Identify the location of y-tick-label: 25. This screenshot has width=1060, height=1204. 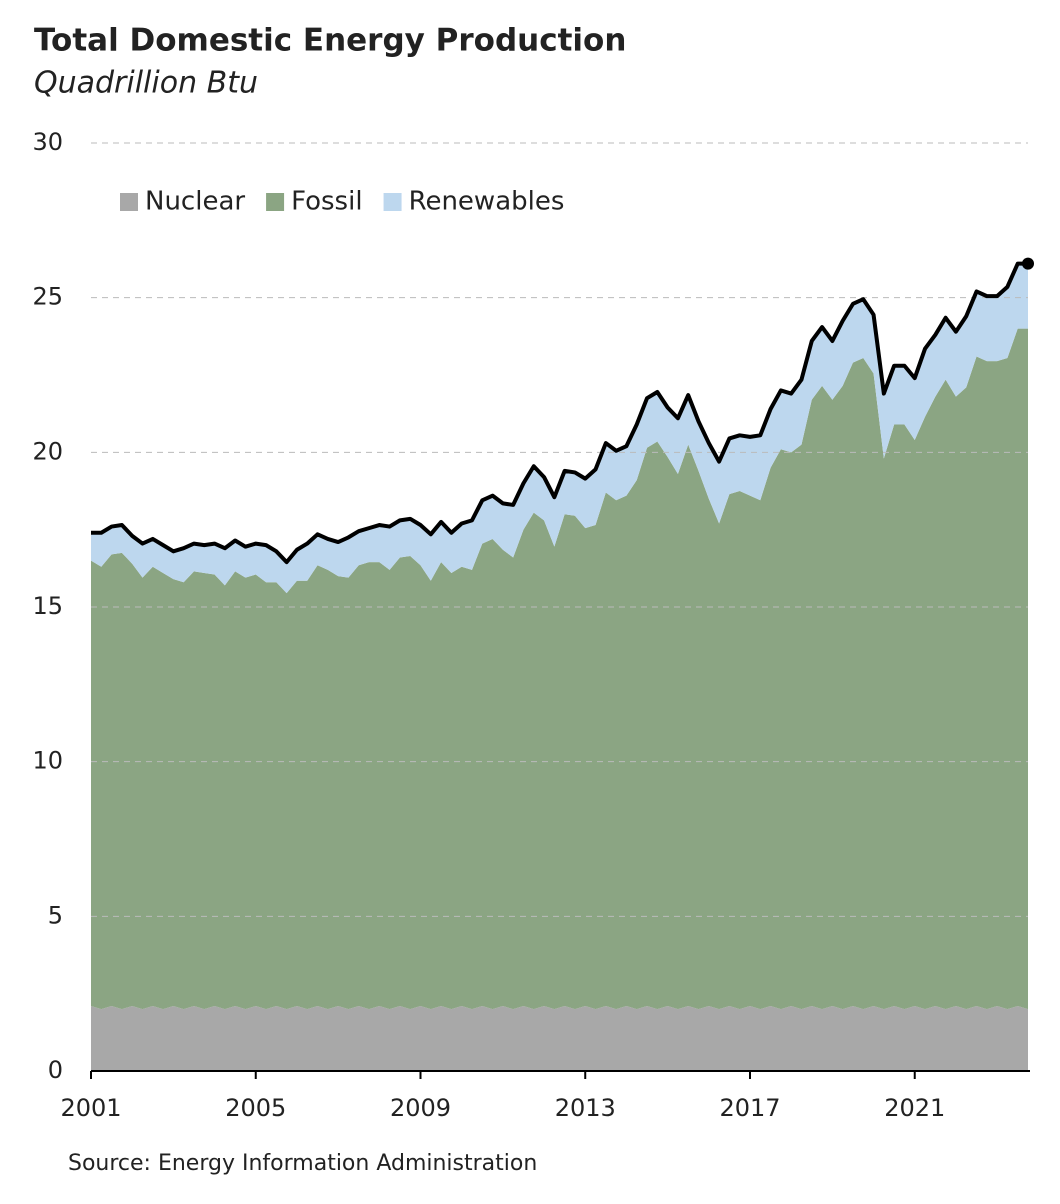
(47, 297).